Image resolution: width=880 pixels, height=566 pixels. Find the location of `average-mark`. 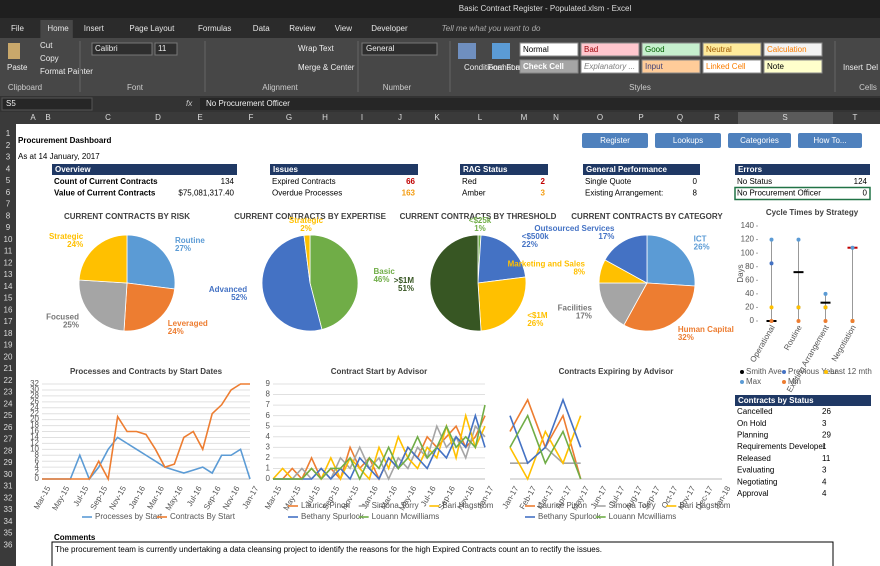

average-mark is located at coordinates (825, 302).